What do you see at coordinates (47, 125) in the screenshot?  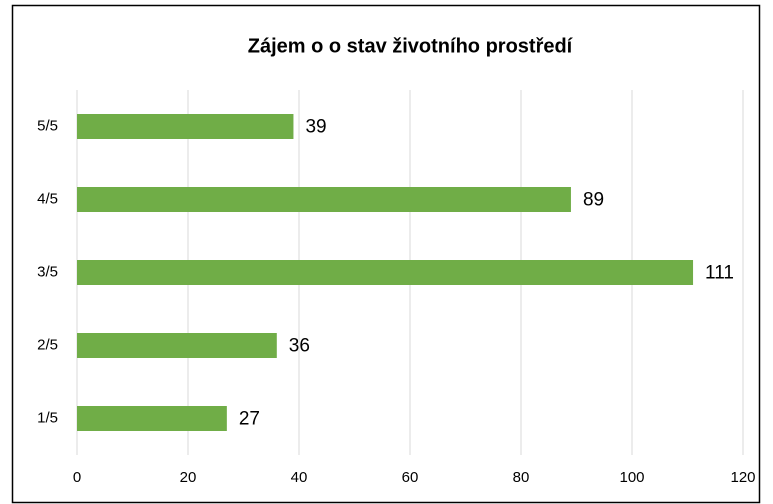 I see `y-tick-label: 5/5` at bounding box center [47, 125].